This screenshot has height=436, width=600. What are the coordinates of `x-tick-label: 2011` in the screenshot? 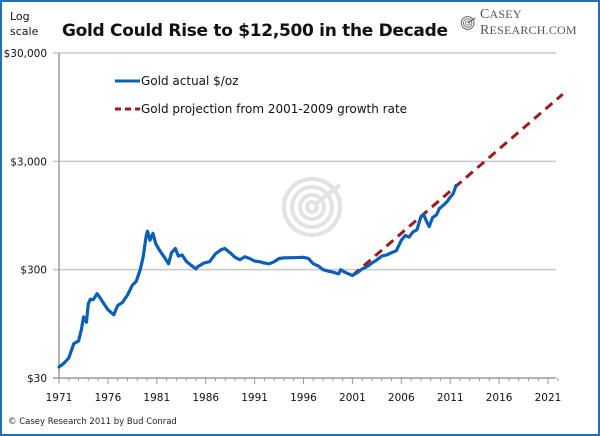 It's located at (450, 398).